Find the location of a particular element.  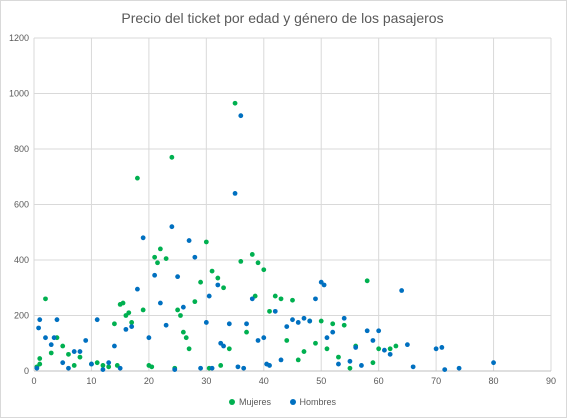

x-tick-label: 40 is located at coordinates (264, 381).